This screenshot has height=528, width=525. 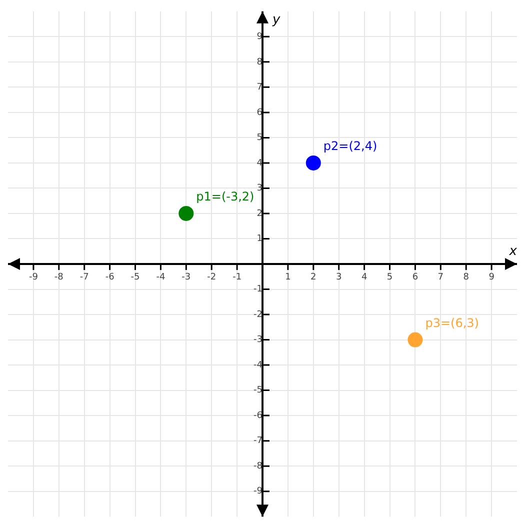 What do you see at coordinates (211, 277) in the screenshot?
I see `x-tick-label: -2` at bounding box center [211, 277].